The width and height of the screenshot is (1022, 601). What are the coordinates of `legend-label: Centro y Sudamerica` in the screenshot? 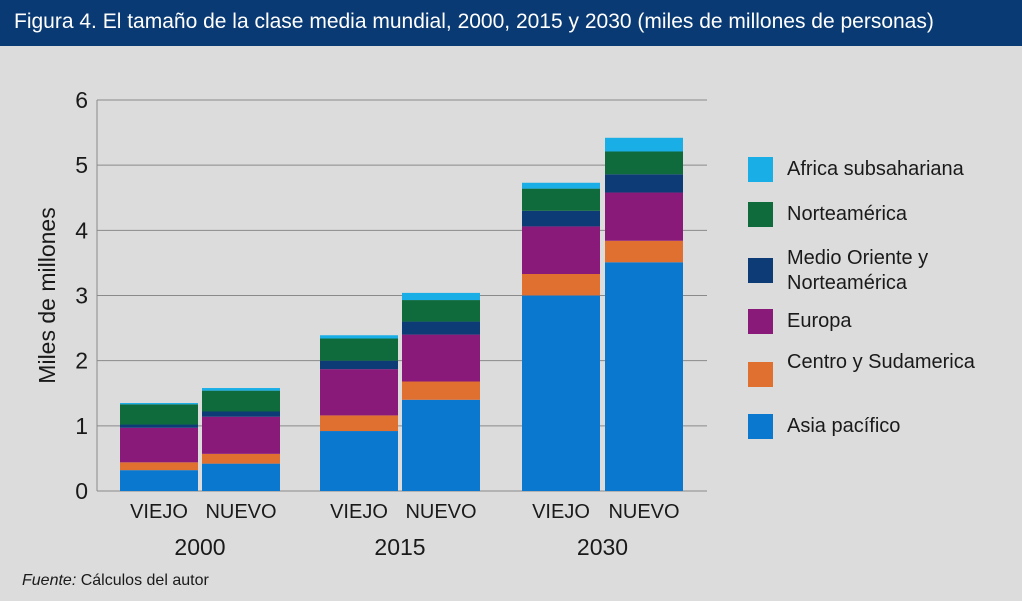 It's located at (881, 362).